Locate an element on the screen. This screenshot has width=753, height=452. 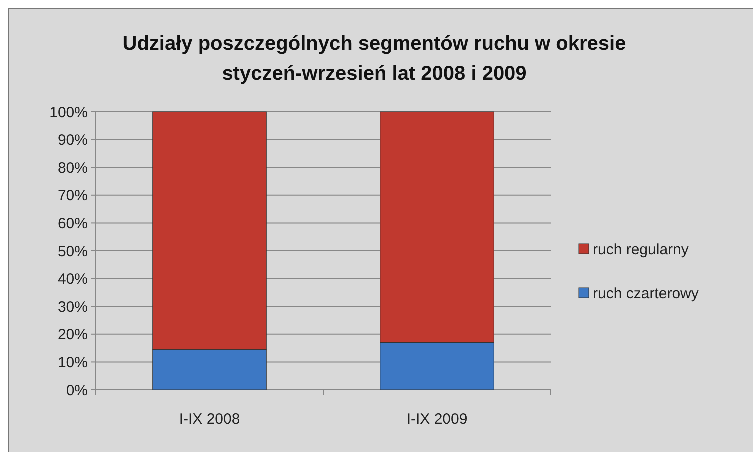
y-tick-label: 100% is located at coordinates (69, 113).